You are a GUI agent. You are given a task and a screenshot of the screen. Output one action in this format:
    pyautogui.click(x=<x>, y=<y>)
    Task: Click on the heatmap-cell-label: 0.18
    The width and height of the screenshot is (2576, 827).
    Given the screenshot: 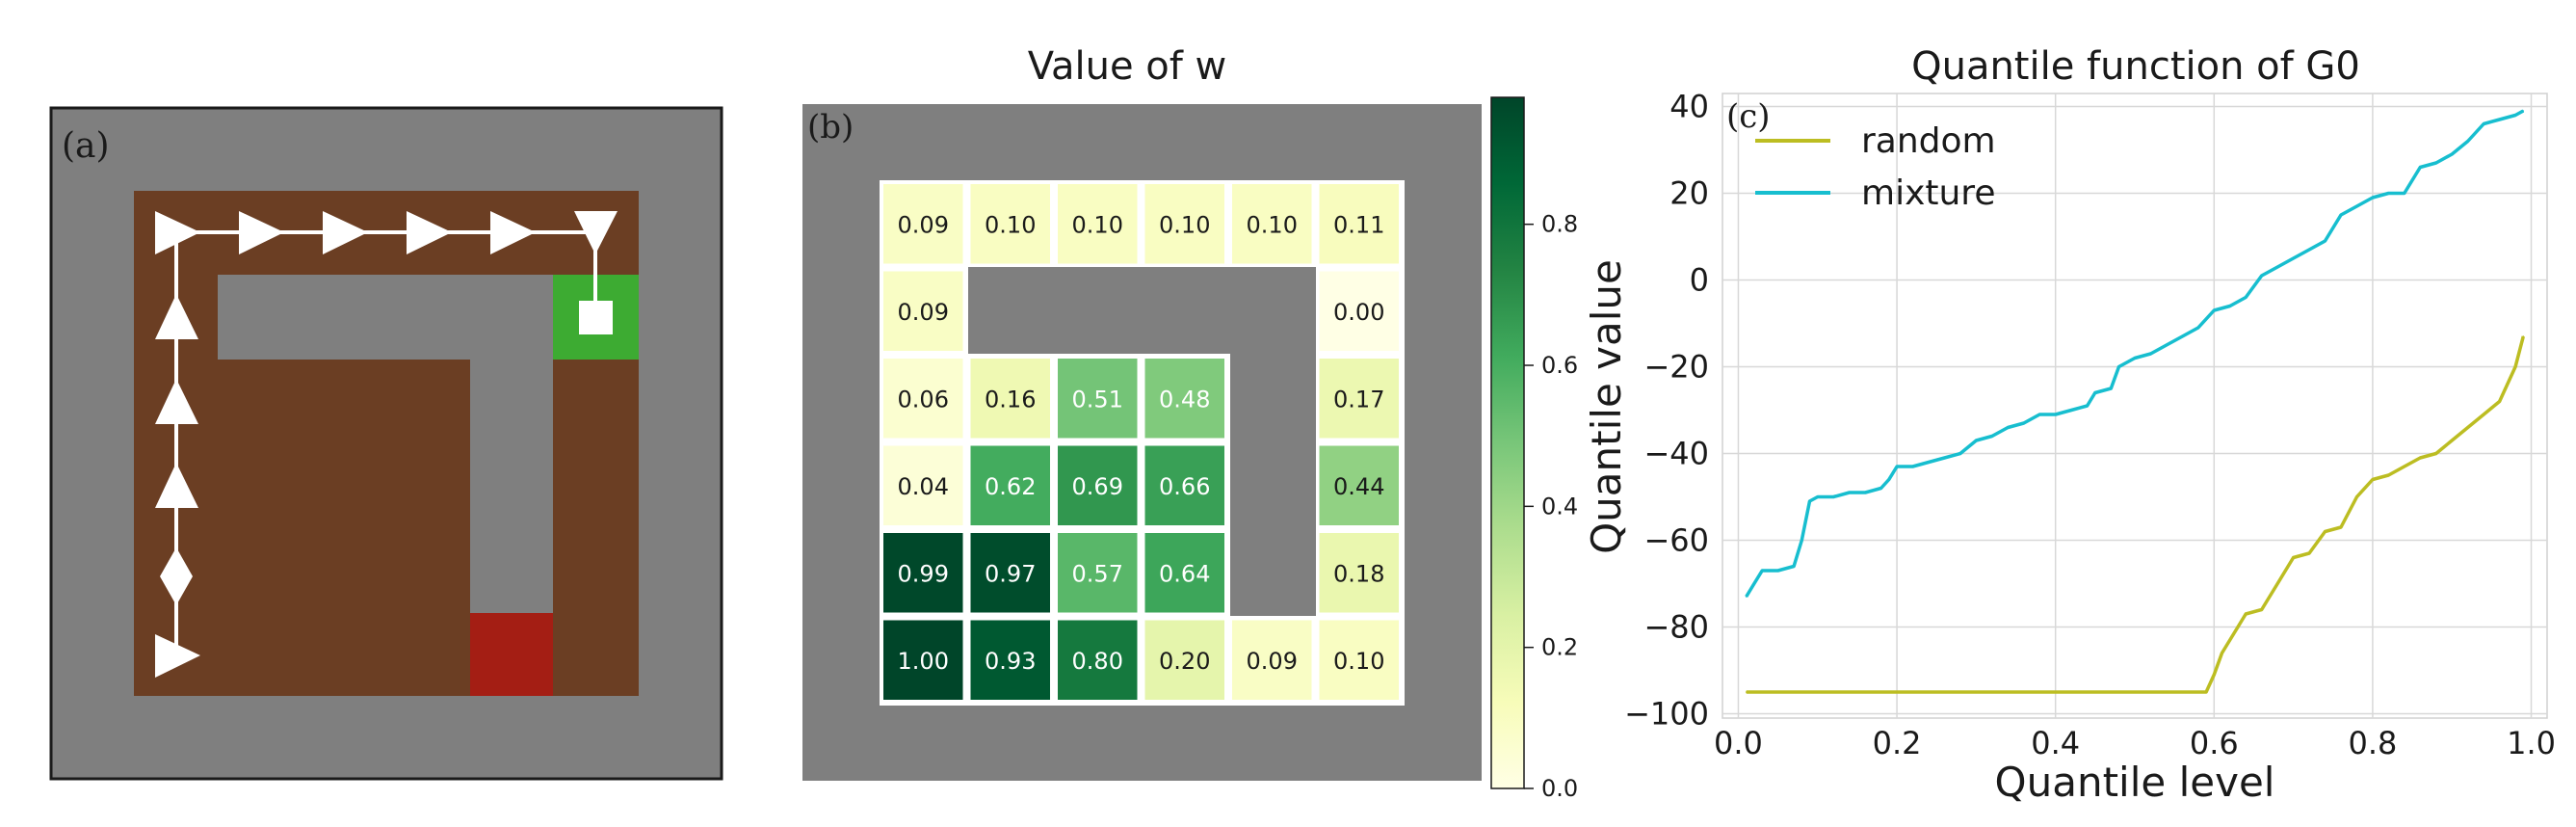 What is the action you would take?
    pyautogui.click(x=1359, y=573)
    